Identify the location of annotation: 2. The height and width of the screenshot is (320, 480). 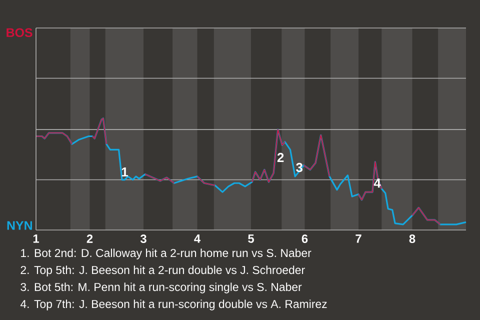
(280, 157).